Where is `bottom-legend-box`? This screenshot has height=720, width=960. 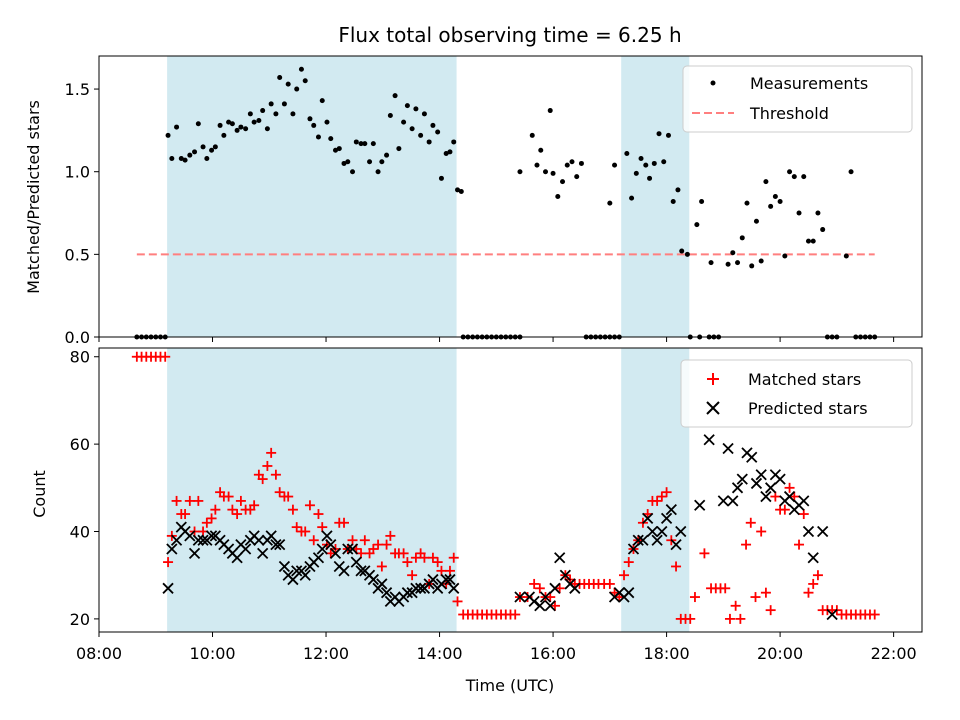 bottom-legend-box is located at coordinates (796, 393).